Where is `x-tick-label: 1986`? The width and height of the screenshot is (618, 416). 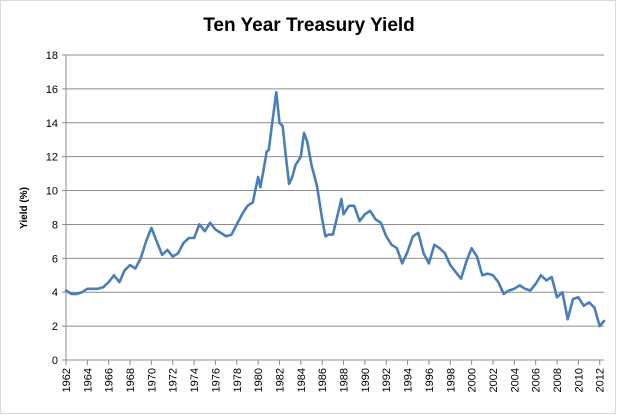
x-tick-label: 1986 is located at coordinates (323, 380).